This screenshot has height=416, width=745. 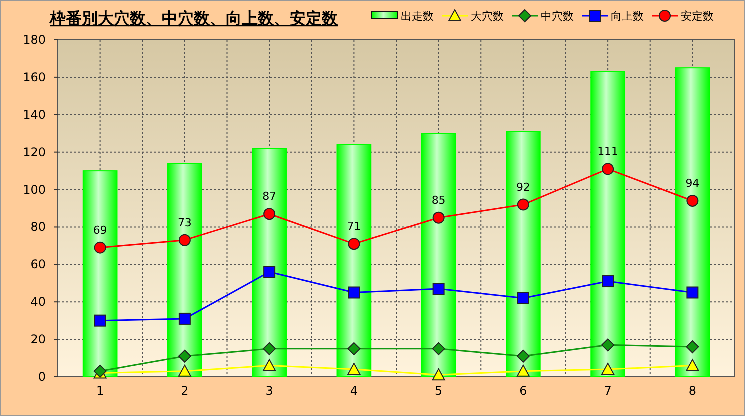 What do you see at coordinates (185, 391) in the screenshot?
I see `x-tick-label: 2` at bounding box center [185, 391].